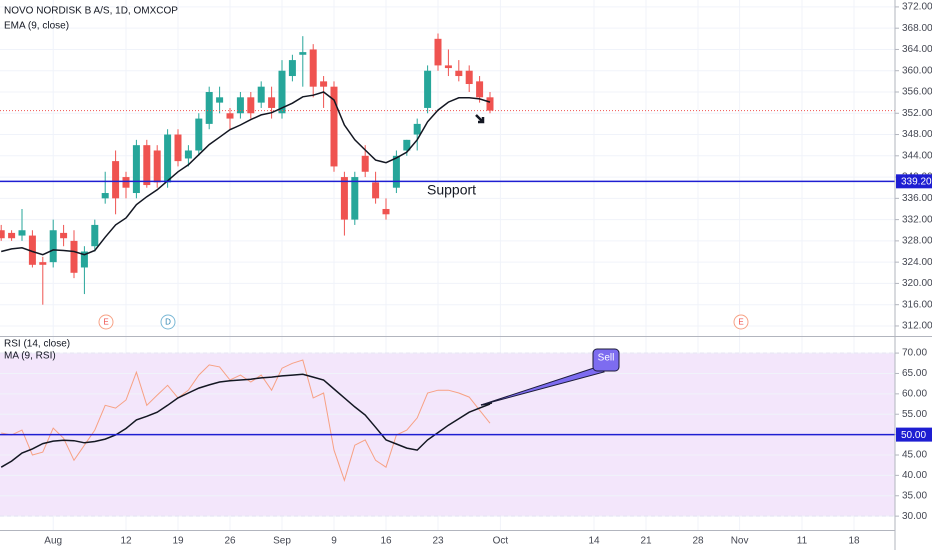 Image resolution: width=932 pixels, height=550 pixels. I want to click on y-tick-label: 352.00, so click(917, 113).